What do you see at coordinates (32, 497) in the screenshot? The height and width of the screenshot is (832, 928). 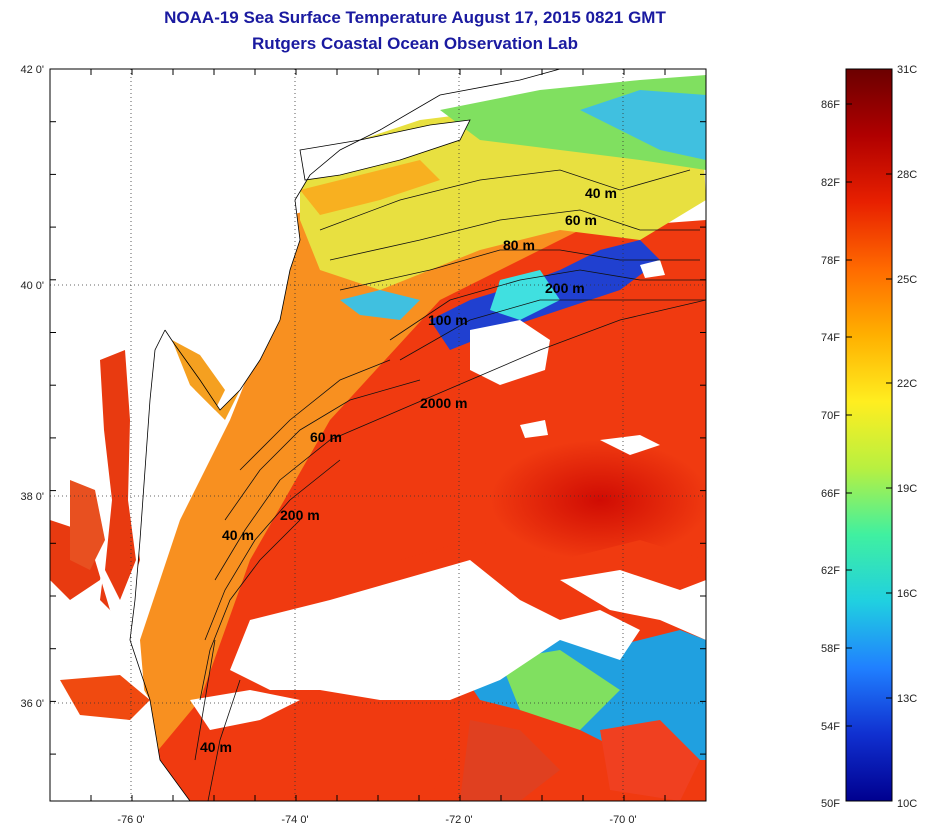 I see `lat-tick-label: 38 0'` at bounding box center [32, 497].